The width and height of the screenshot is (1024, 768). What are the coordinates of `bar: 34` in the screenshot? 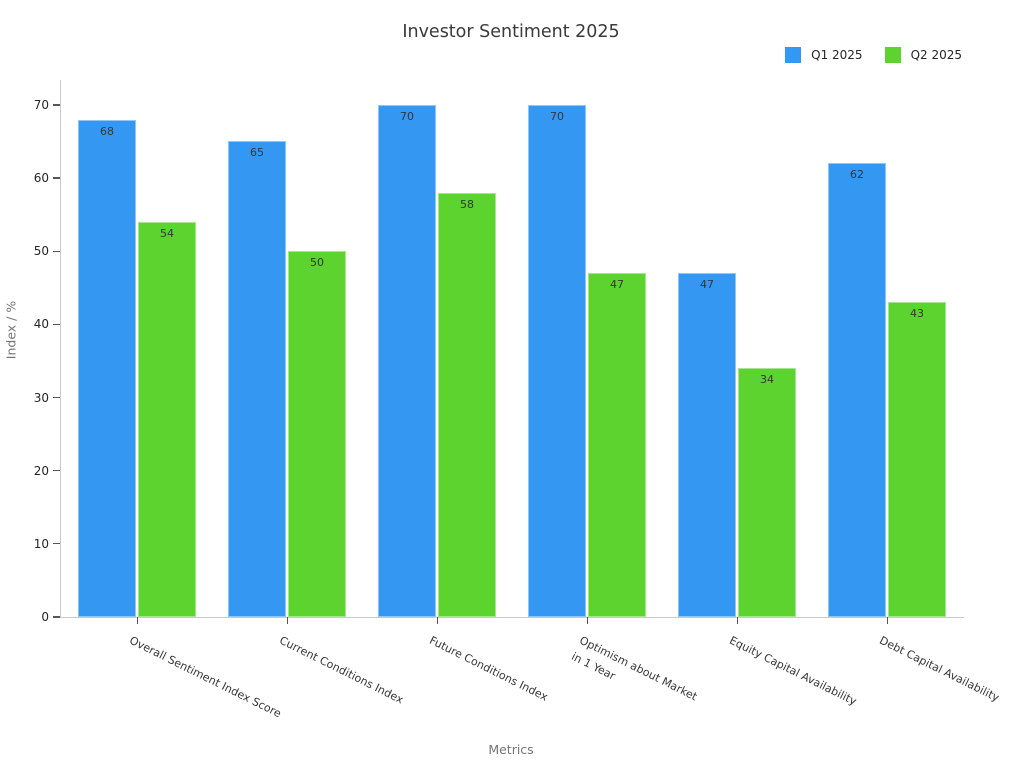 It's located at (767, 492).